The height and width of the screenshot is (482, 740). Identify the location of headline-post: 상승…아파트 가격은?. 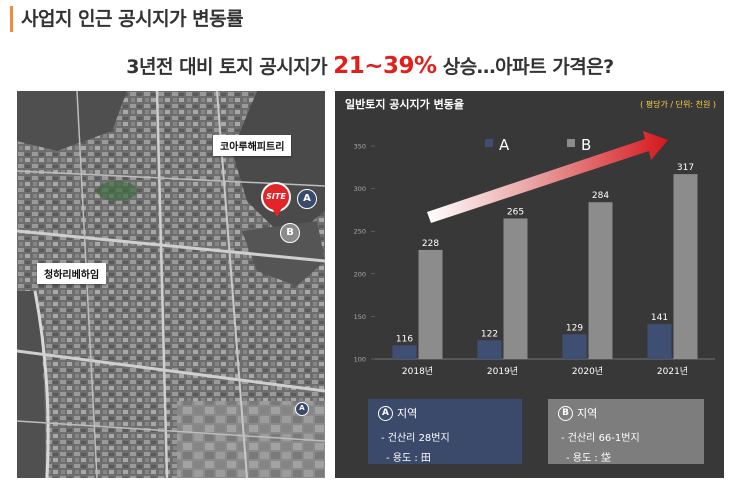
(525, 67).